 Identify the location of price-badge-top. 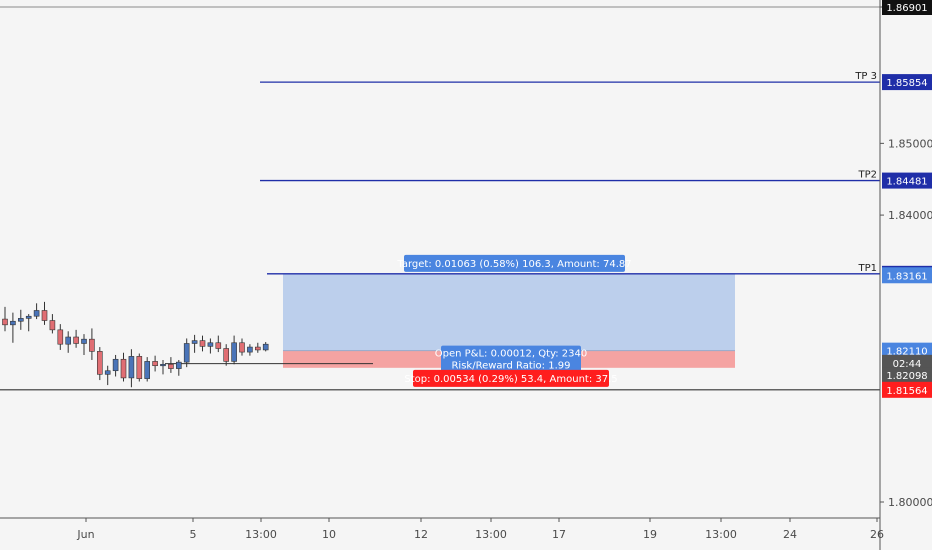
(907, 7).